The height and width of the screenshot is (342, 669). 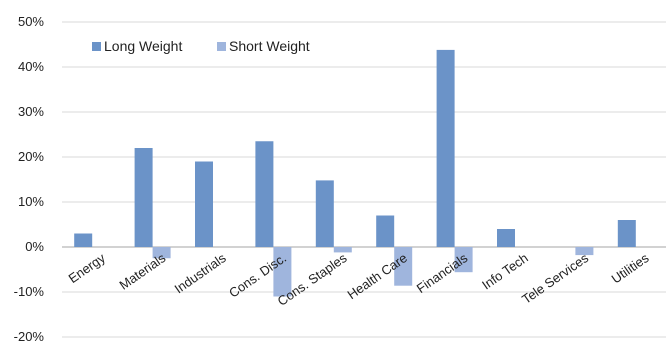 What do you see at coordinates (31, 201) in the screenshot?
I see `y-tick-label: 10%` at bounding box center [31, 201].